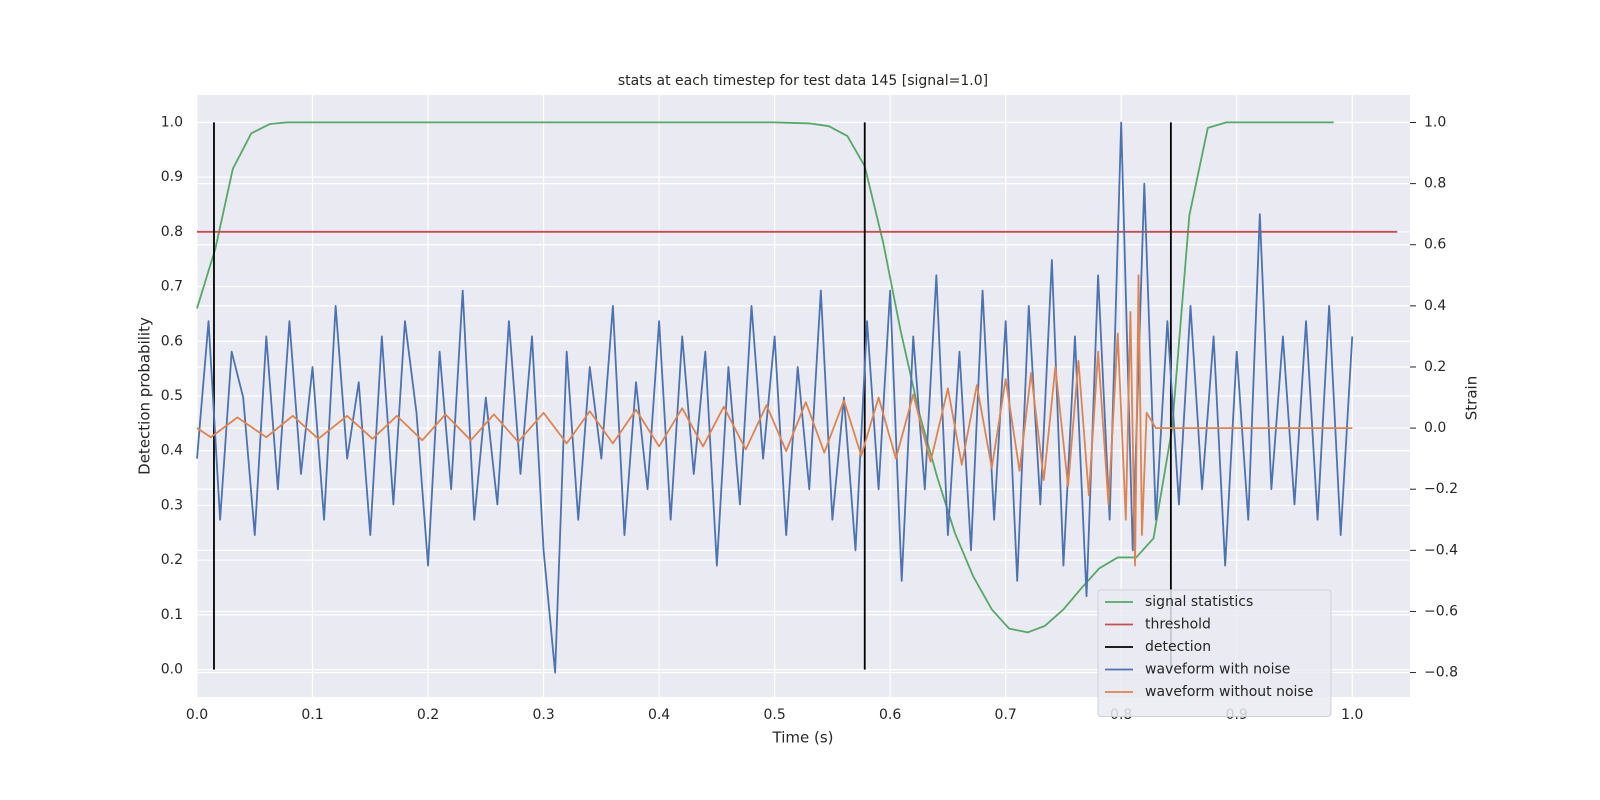 The height and width of the screenshot is (800, 1600). Describe the element at coordinates (1229, 692) in the screenshot. I see `legend-label: waveform without noise` at that location.